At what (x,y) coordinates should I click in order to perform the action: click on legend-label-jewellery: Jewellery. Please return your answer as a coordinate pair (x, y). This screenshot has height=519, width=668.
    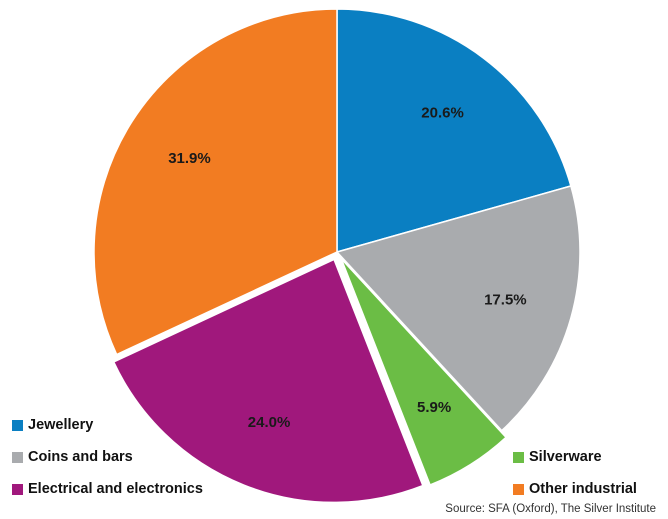
    Looking at the image, I should click on (61, 425).